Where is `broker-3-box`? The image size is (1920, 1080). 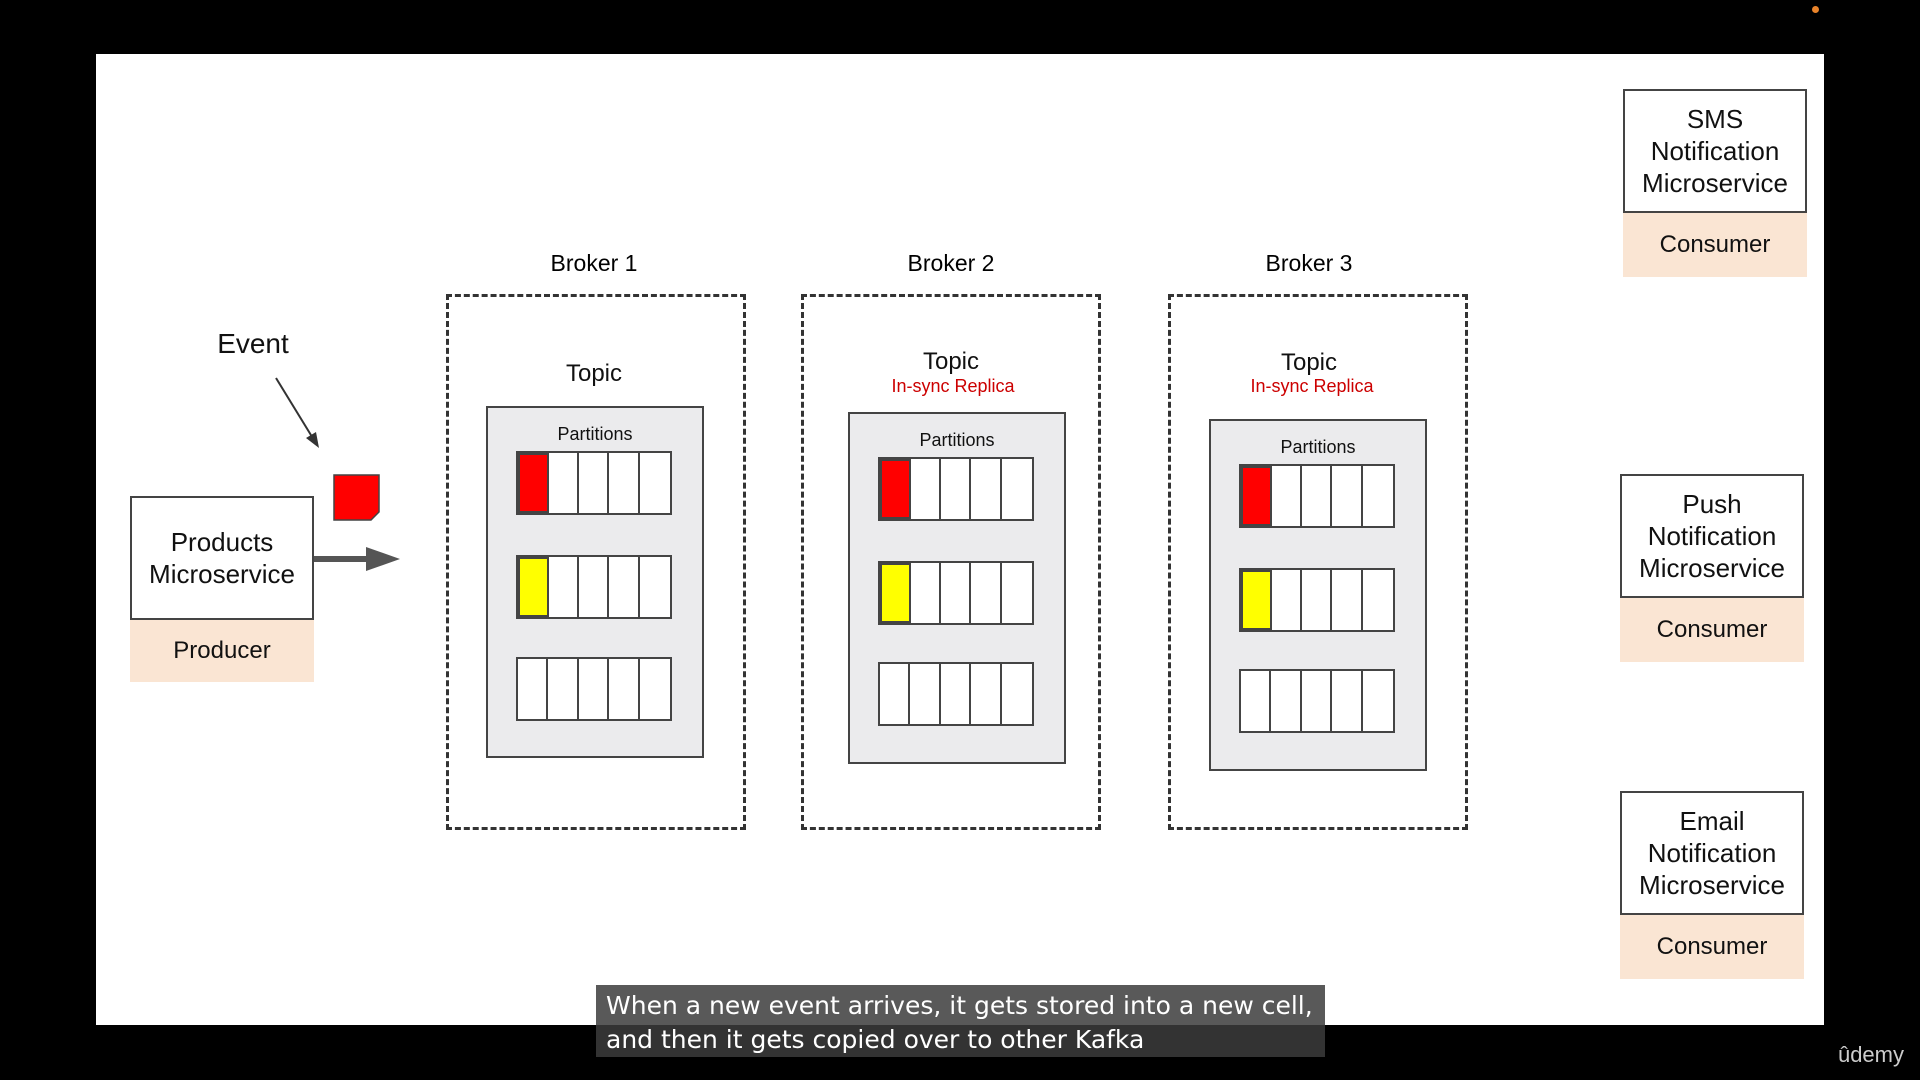
broker-3-box is located at coordinates (1318, 562).